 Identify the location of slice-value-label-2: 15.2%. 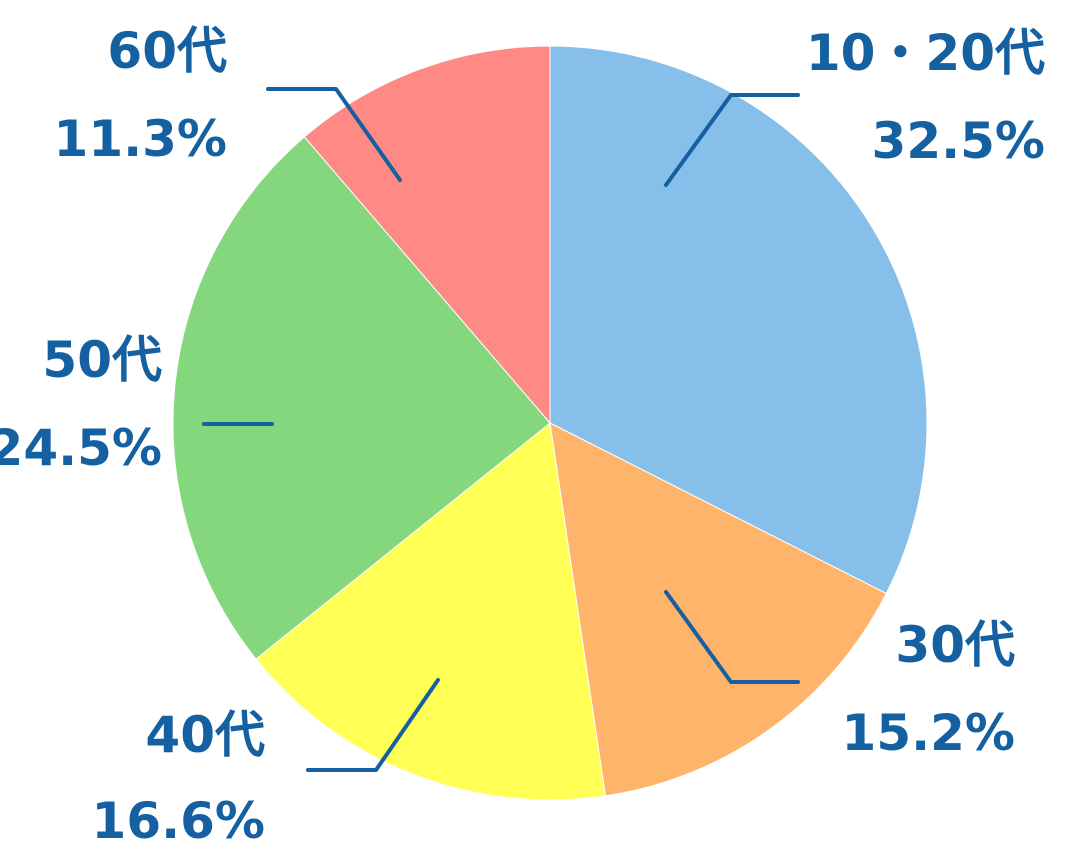
(928, 733).